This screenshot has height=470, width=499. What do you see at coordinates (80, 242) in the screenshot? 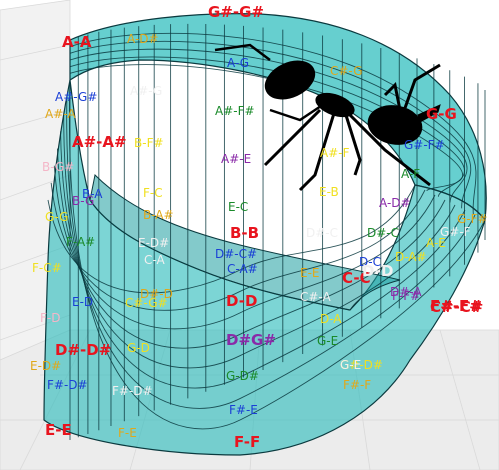
I see `note-pair-label: F-A#` at bounding box center [80, 242].